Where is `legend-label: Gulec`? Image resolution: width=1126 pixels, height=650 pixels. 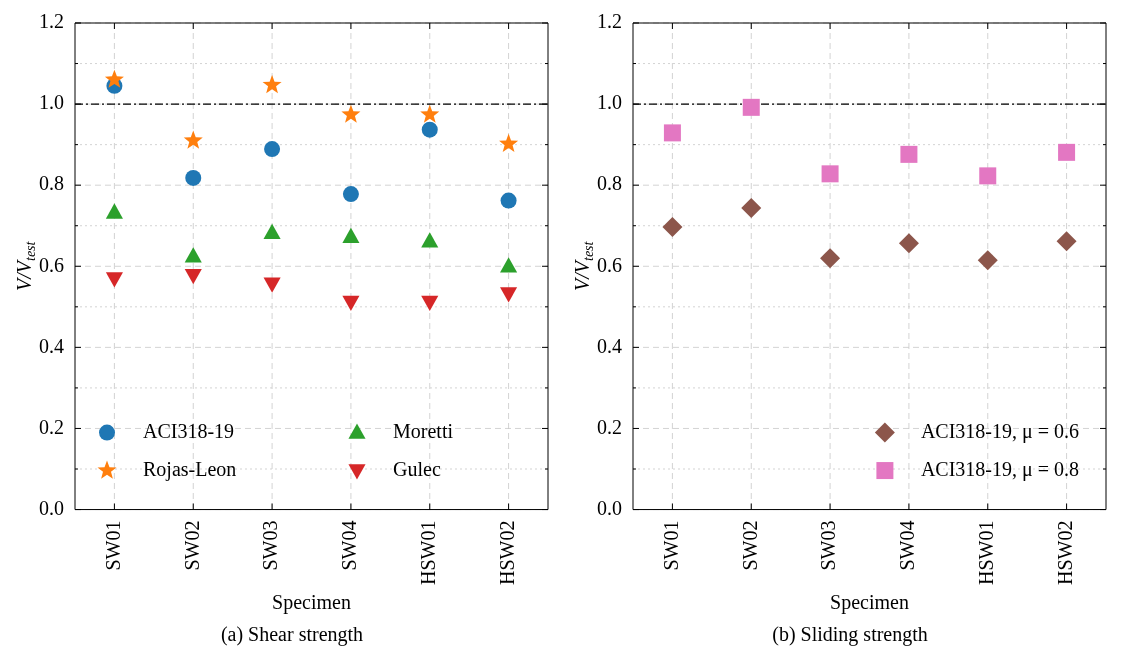 legend-label: Gulec is located at coordinates (417, 468).